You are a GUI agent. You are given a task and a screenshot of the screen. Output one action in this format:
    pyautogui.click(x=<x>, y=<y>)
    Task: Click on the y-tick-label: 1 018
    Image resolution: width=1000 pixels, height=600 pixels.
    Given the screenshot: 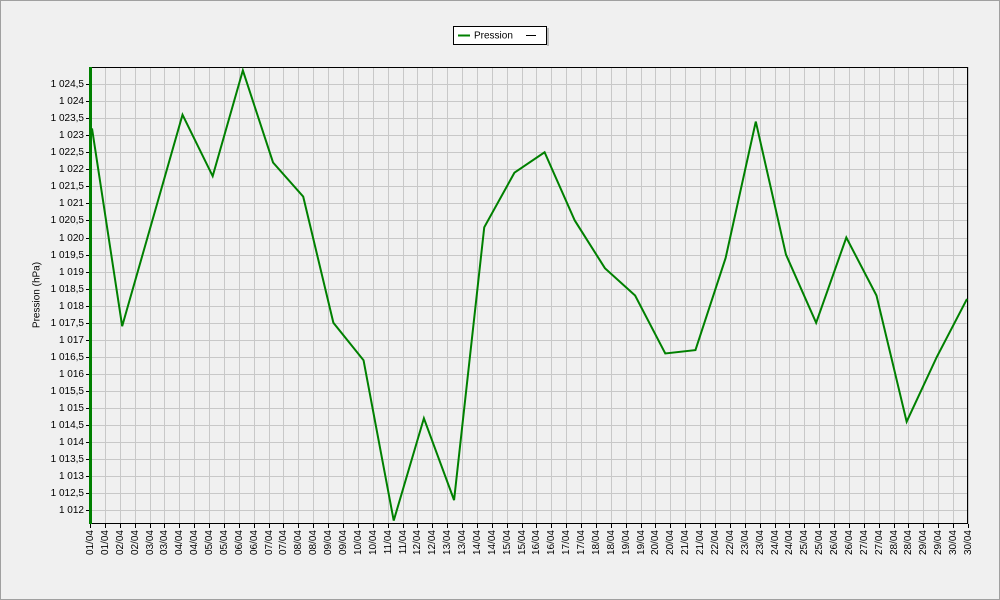 What is the action you would take?
    pyautogui.click(x=71, y=306)
    